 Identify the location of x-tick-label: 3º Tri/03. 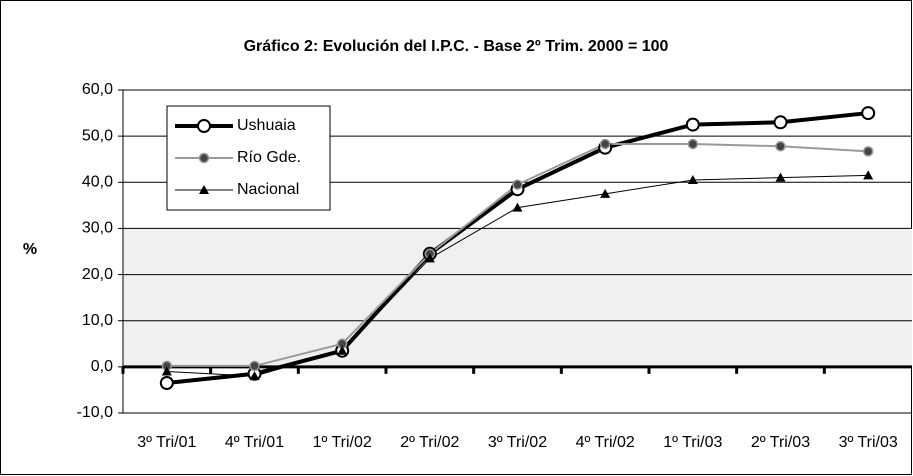
(868, 442).